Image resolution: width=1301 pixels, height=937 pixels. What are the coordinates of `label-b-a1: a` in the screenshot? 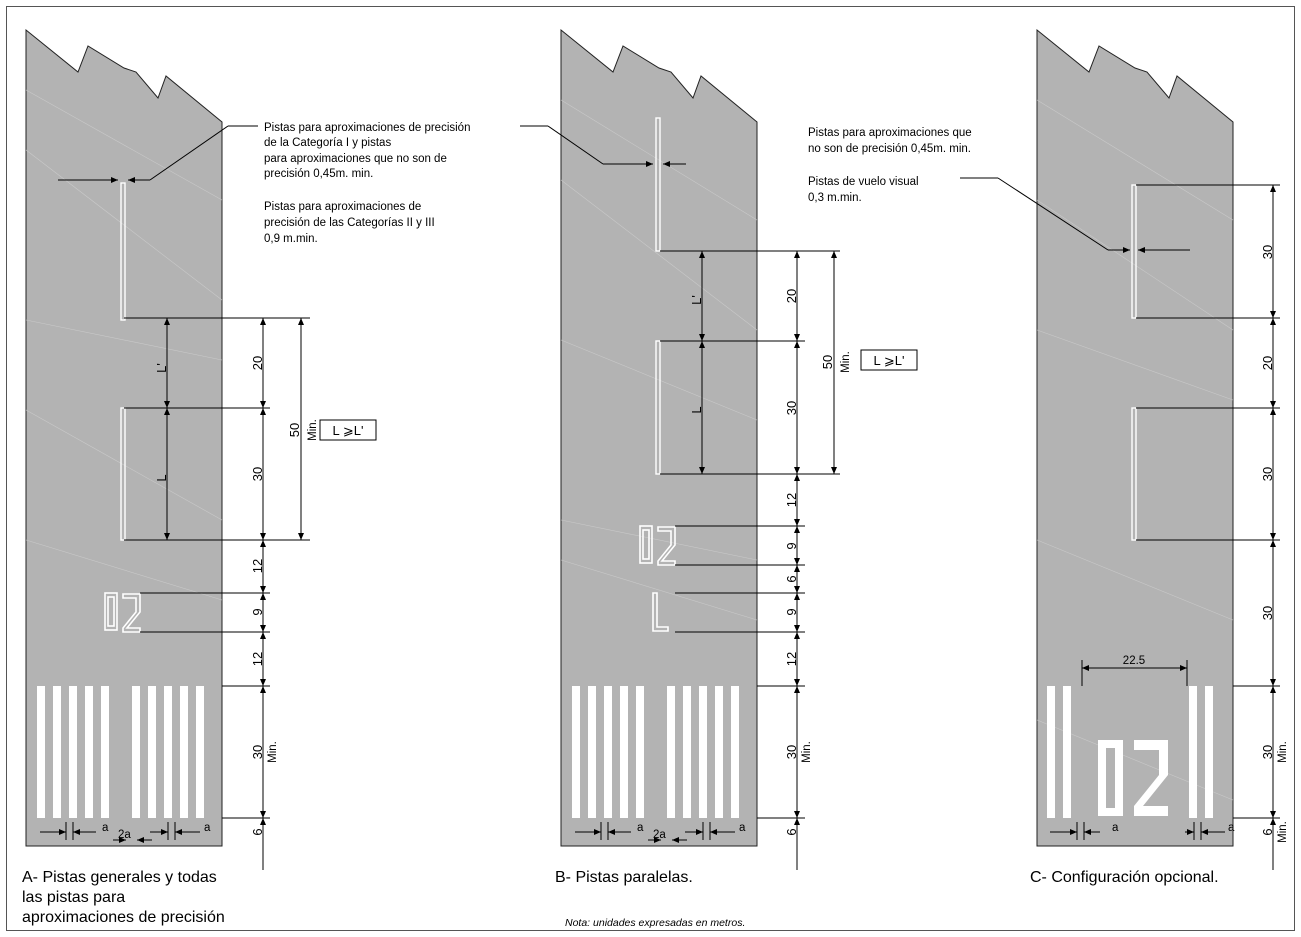 It's located at (640, 828).